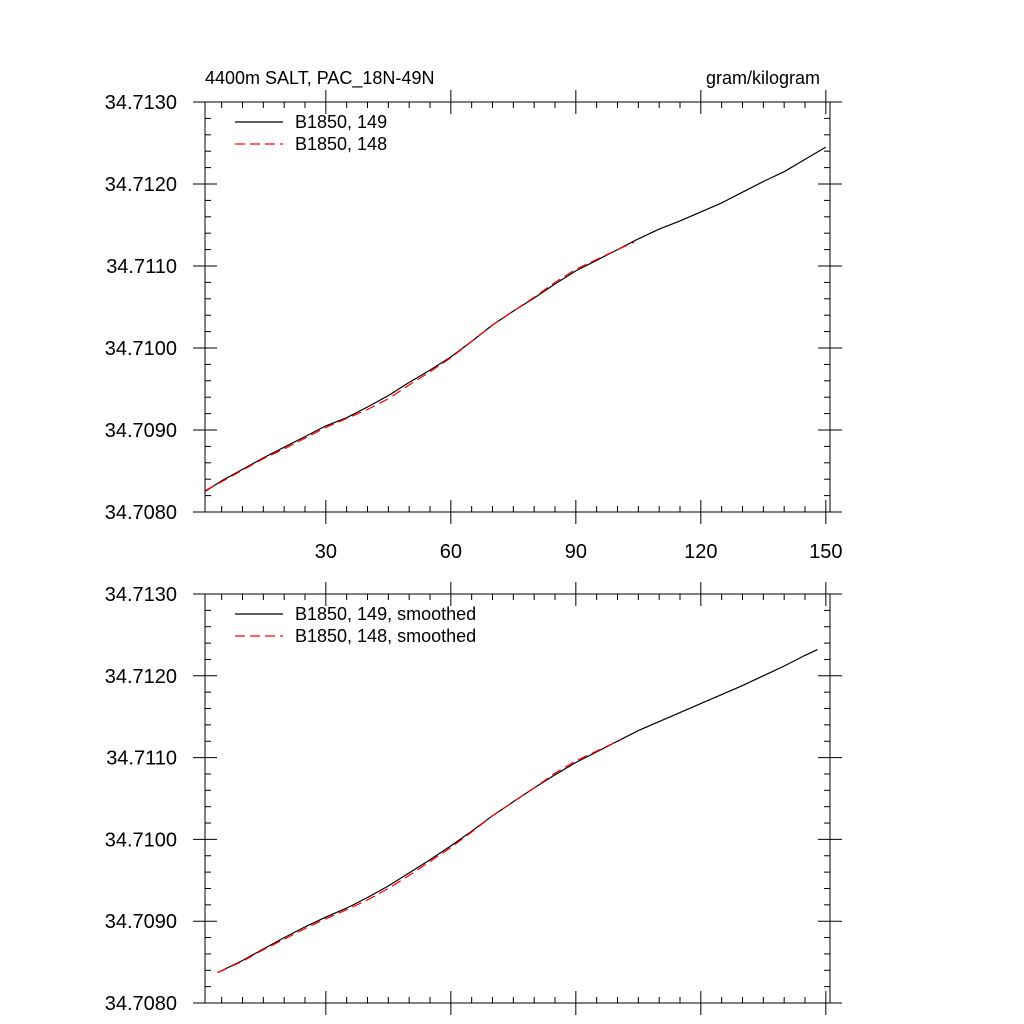 This screenshot has width=1024, height=1024. Describe the element at coordinates (319, 78) in the screenshot. I see `chart-title: 4400m SALT, PAC_18N-49N` at that location.